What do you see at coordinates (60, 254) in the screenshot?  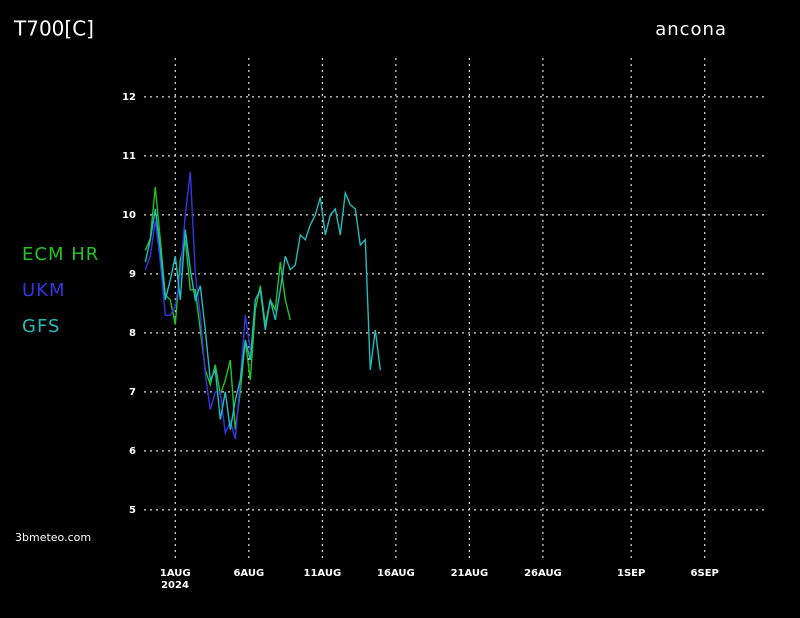 I see `legend-entry: ECM HR` at bounding box center [60, 254].